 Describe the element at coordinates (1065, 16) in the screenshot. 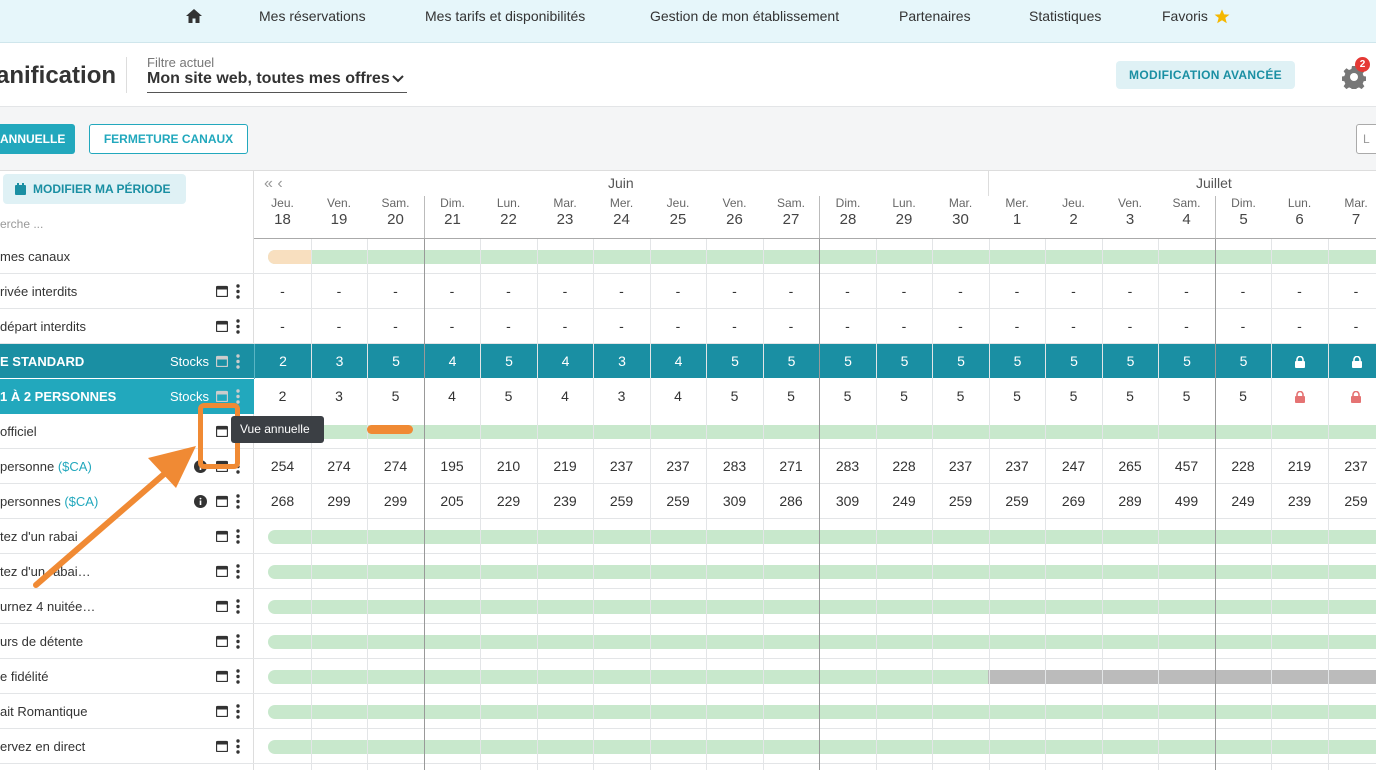

I see `nav-statistics: Statistiques` at that location.